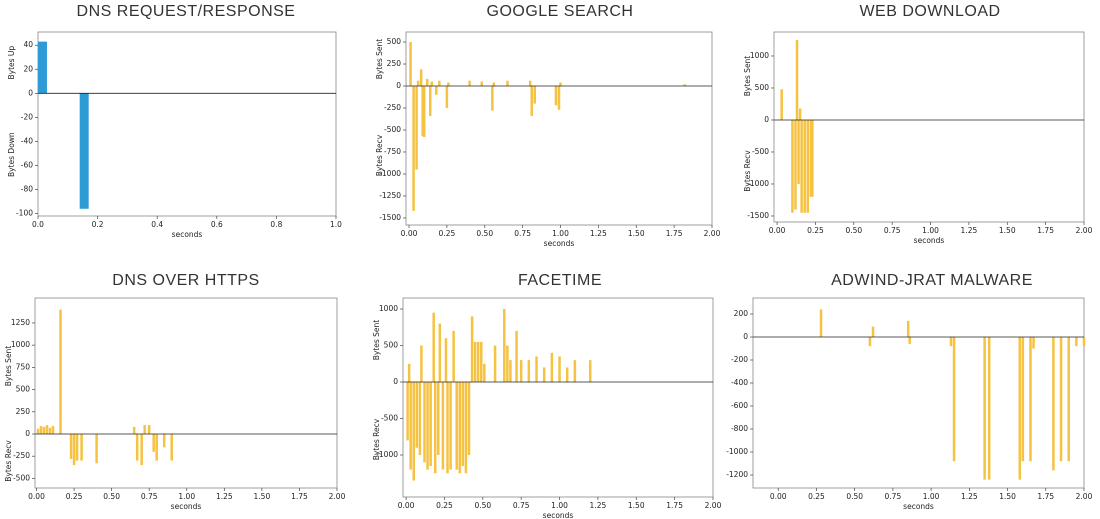 The height and width of the screenshot is (519, 1100). I want to click on x-tick-label: 0.8, so click(276, 224).